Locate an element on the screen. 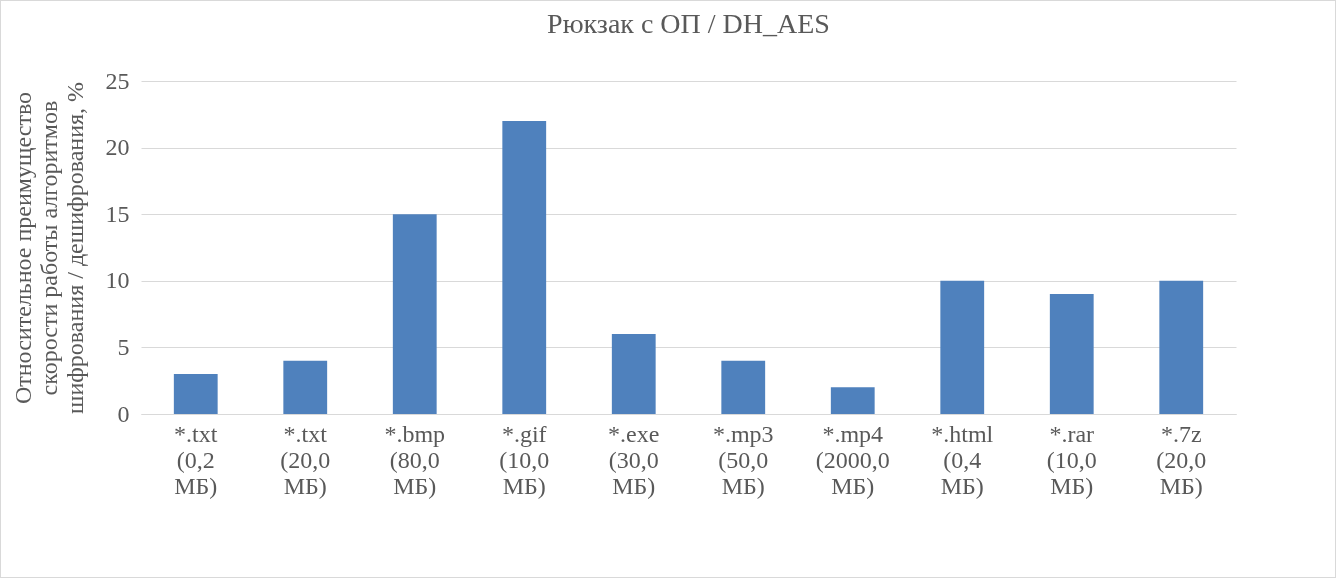  y-tick-label: 0 is located at coordinates (123, 413).